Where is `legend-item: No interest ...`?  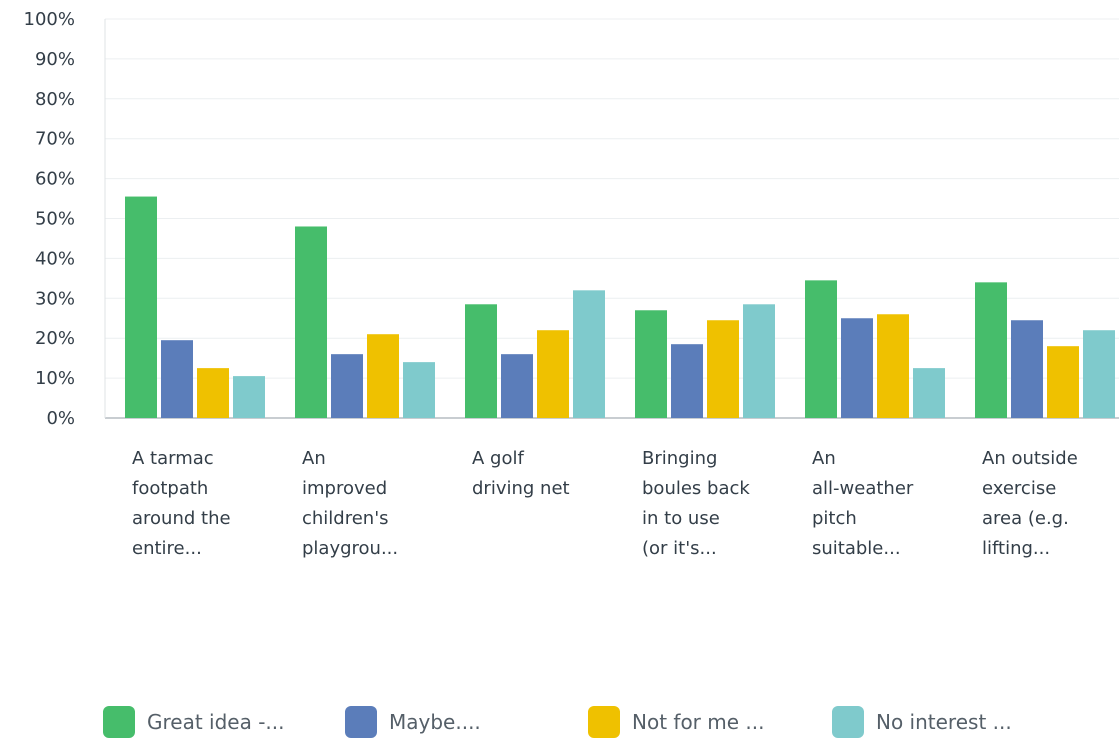 legend-item: No interest ... is located at coordinates (922, 722).